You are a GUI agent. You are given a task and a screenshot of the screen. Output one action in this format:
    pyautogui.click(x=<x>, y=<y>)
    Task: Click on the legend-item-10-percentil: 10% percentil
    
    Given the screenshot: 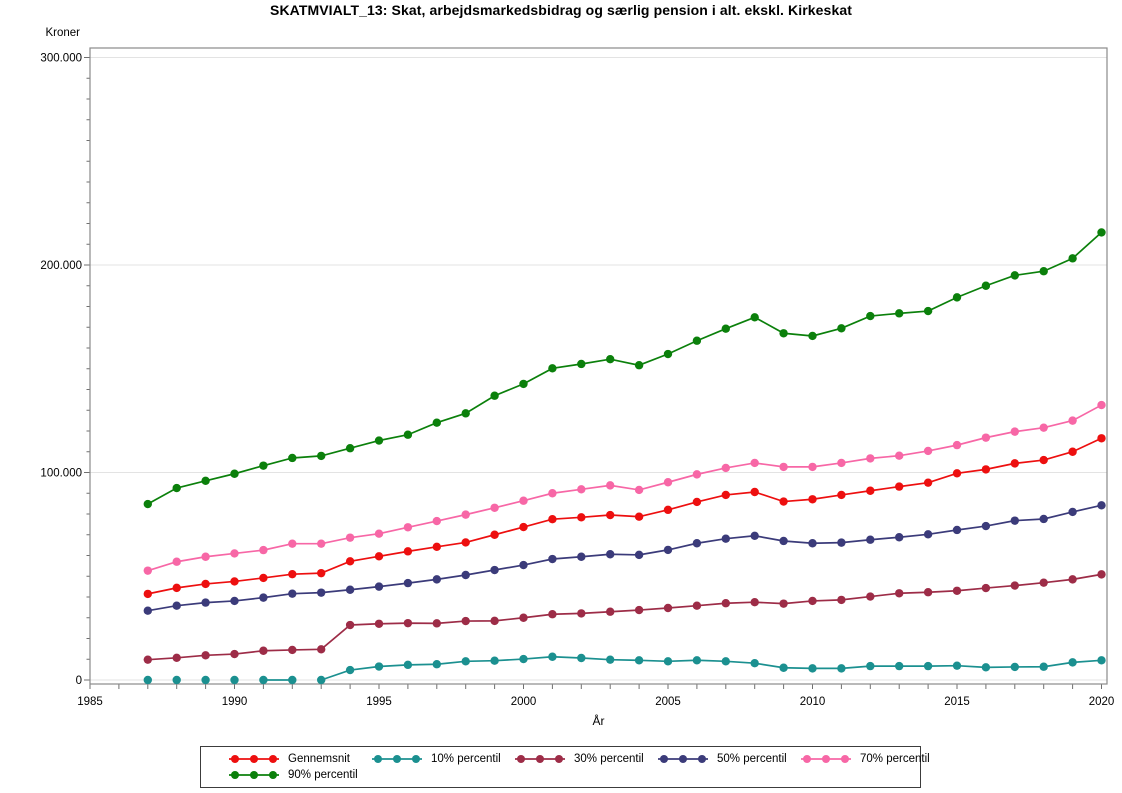 What is the action you would take?
    pyautogui.click(x=436, y=759)
    